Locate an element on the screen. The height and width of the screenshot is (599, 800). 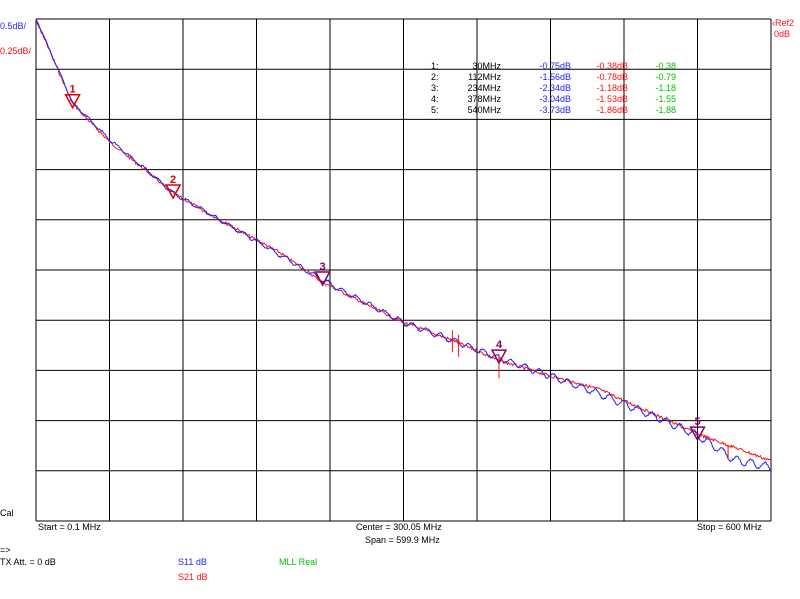
marker-1-s21: -0.38dB is located at coordinates (612, 66).